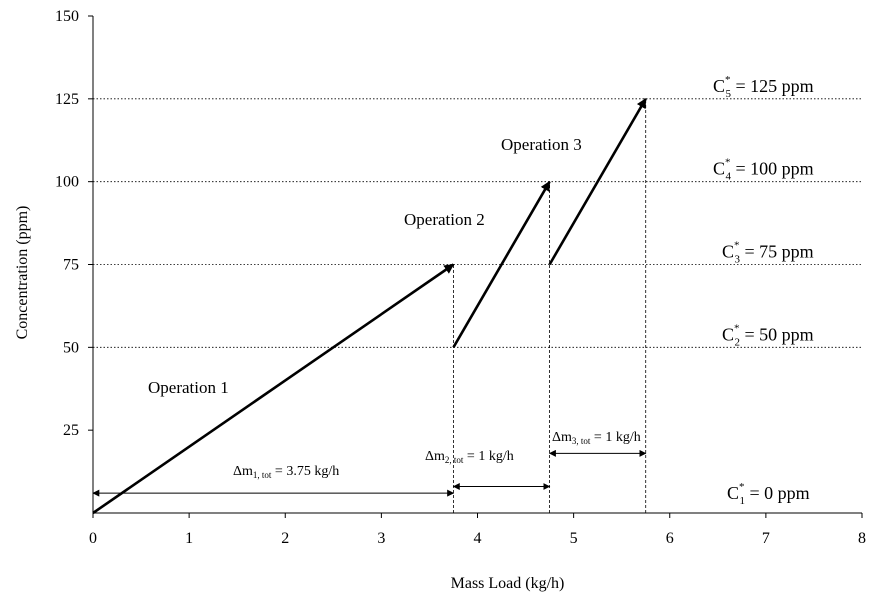 The height and width of the screenshot is (594, 872). Describe the element at coordinates (596, 438) in the screenshot. I see `mass-interval-3-label: Δm3, tot = 1 kg/h` at that location.